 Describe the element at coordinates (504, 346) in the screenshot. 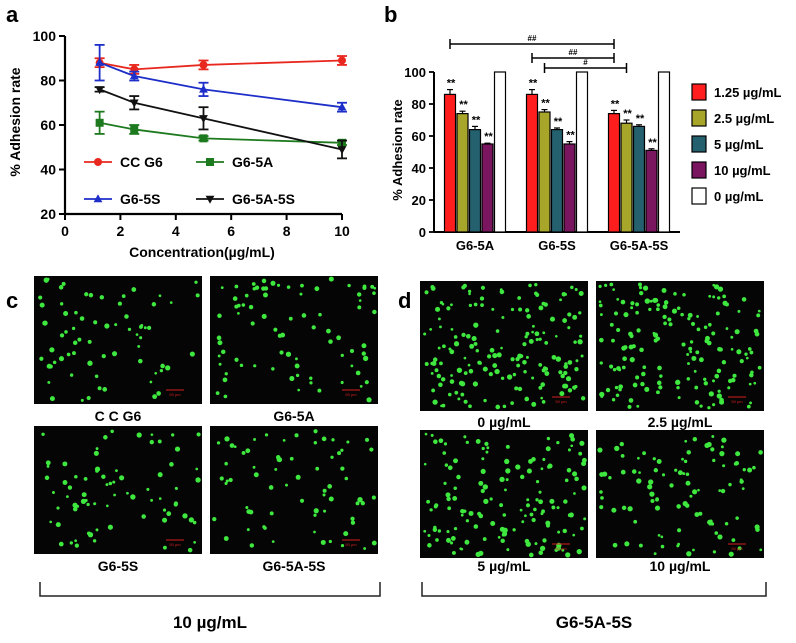

I see `micrograph-background` at that location.